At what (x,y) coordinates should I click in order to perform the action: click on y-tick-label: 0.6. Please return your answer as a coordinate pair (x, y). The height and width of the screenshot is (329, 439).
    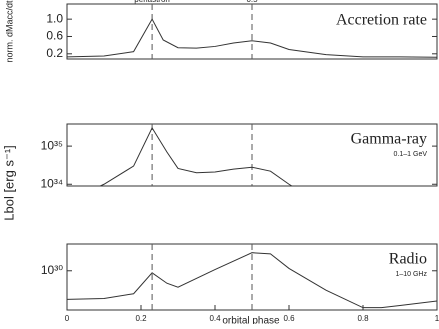
    Looking at the image, I should click on (54, 36).